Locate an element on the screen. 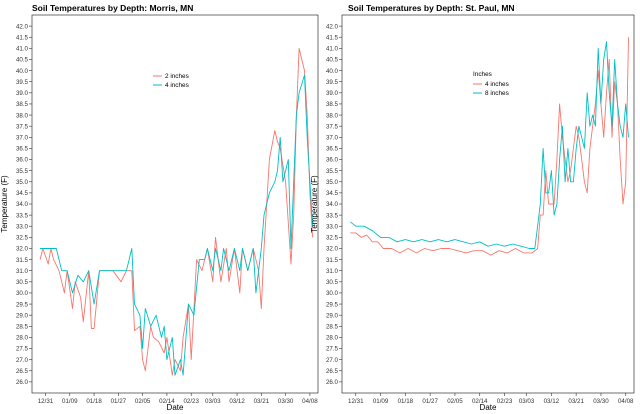  chart-title-st-paul: Soil Temperatures by Depth: St. Paul, MN is located at coordinates (431, 8).